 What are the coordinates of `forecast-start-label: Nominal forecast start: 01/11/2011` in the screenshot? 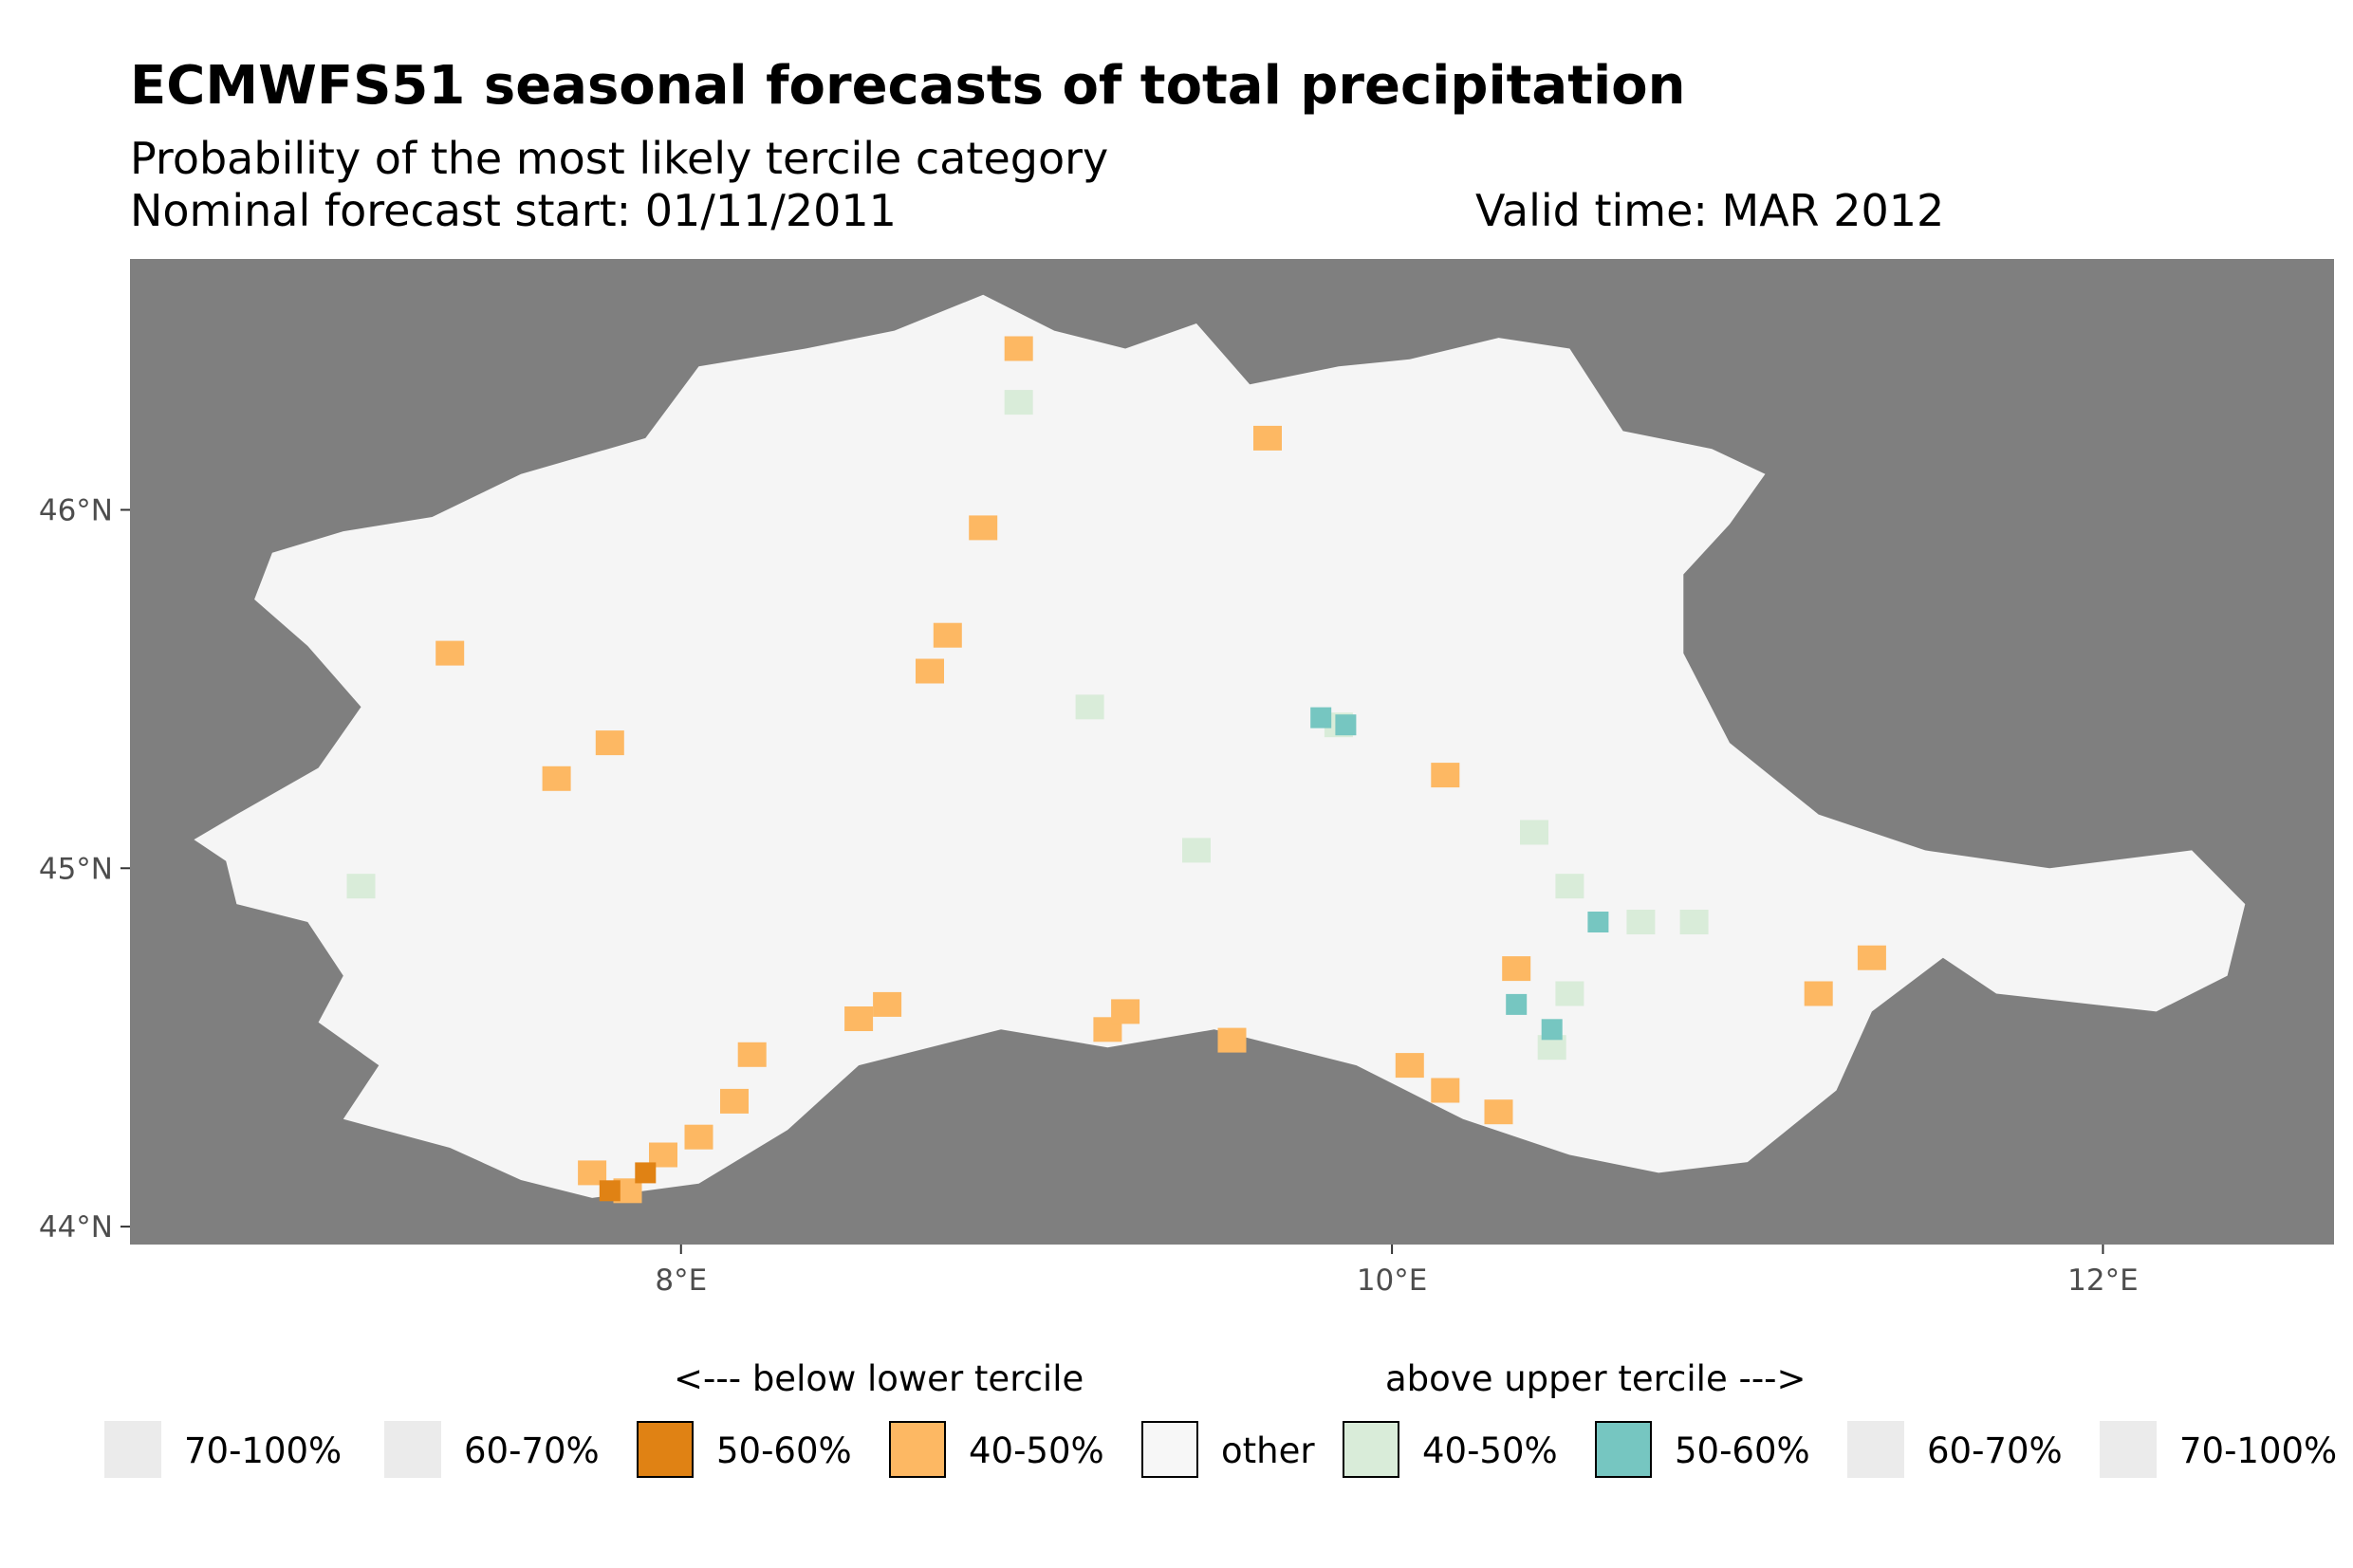 It's located at (513, 211).